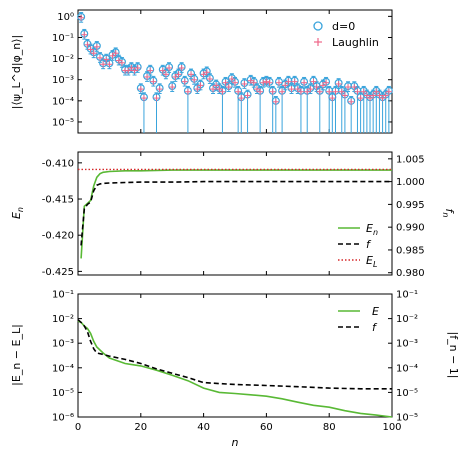 The height and width of the screenshot is (463, 463). What do you see at coordinates (407, 295) in the screenshot?
I see `y2-tick-label: 10⁻¹` at bounding box center [407, 295].